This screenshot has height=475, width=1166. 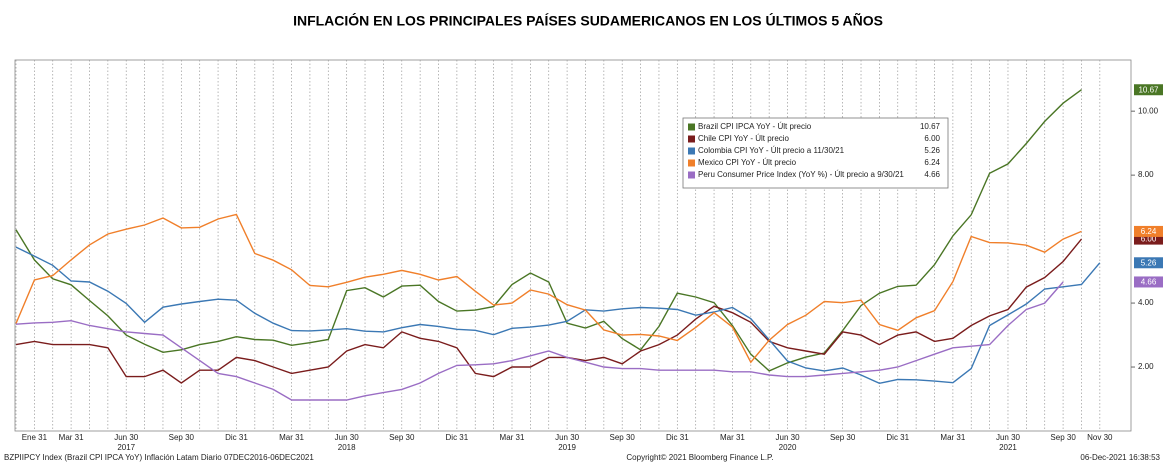 What do you see at coordinates (932, 138) in the screenshot?
I see `legend-value: 6.00` at bounding box center [932, 138].